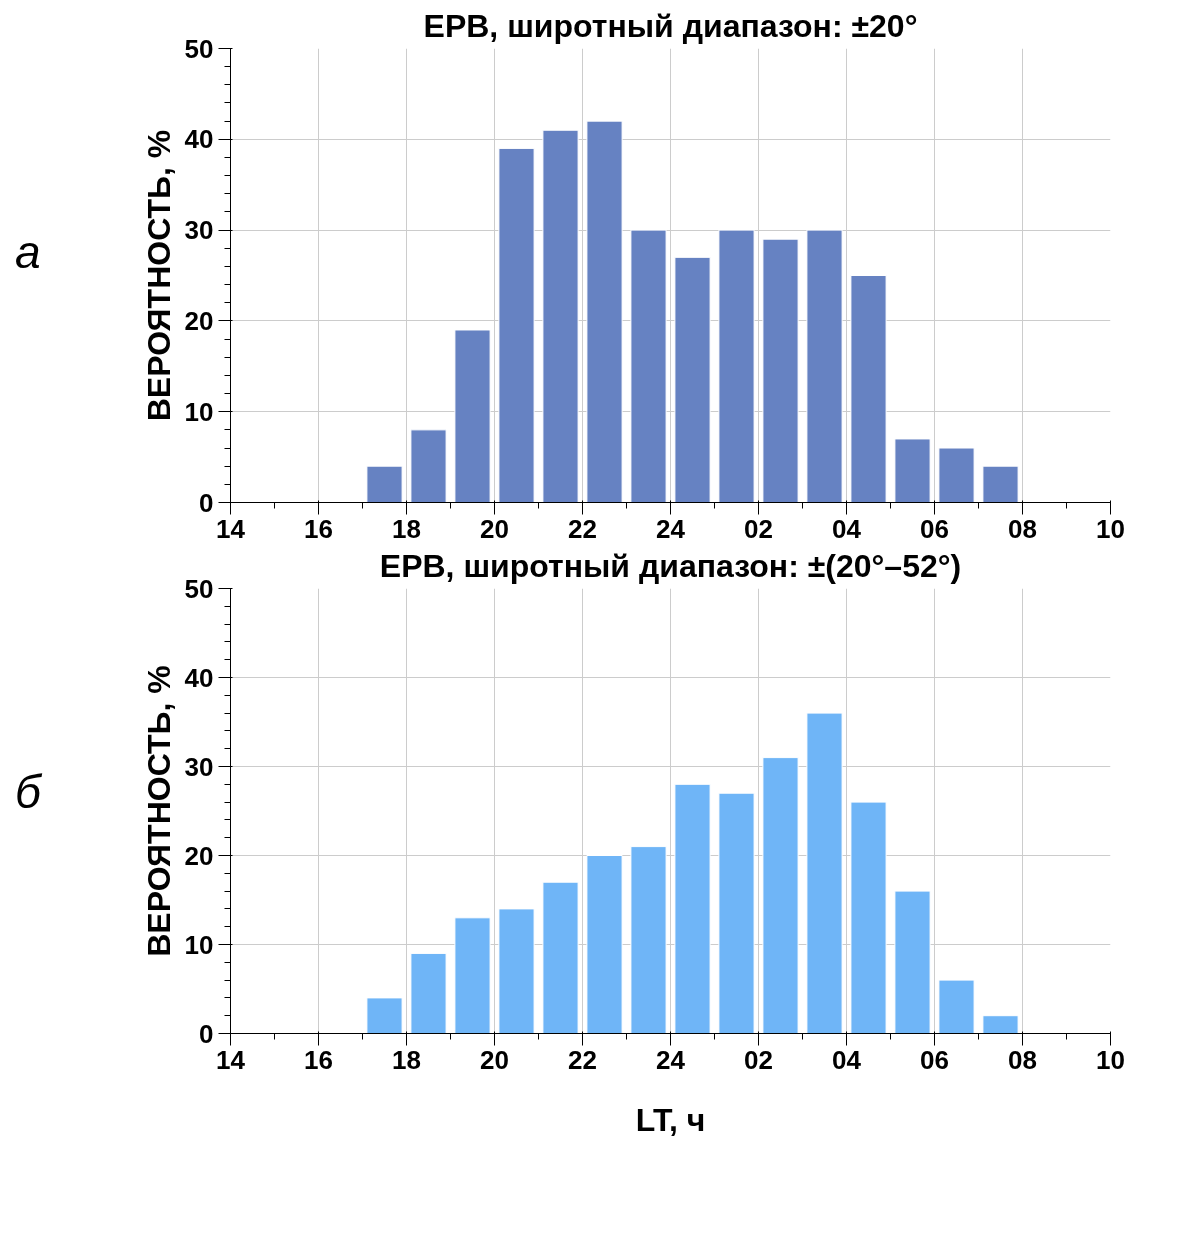 The height and width of the screenshot is (1236, 1180). I want to click on text: б, so click(28, 792).